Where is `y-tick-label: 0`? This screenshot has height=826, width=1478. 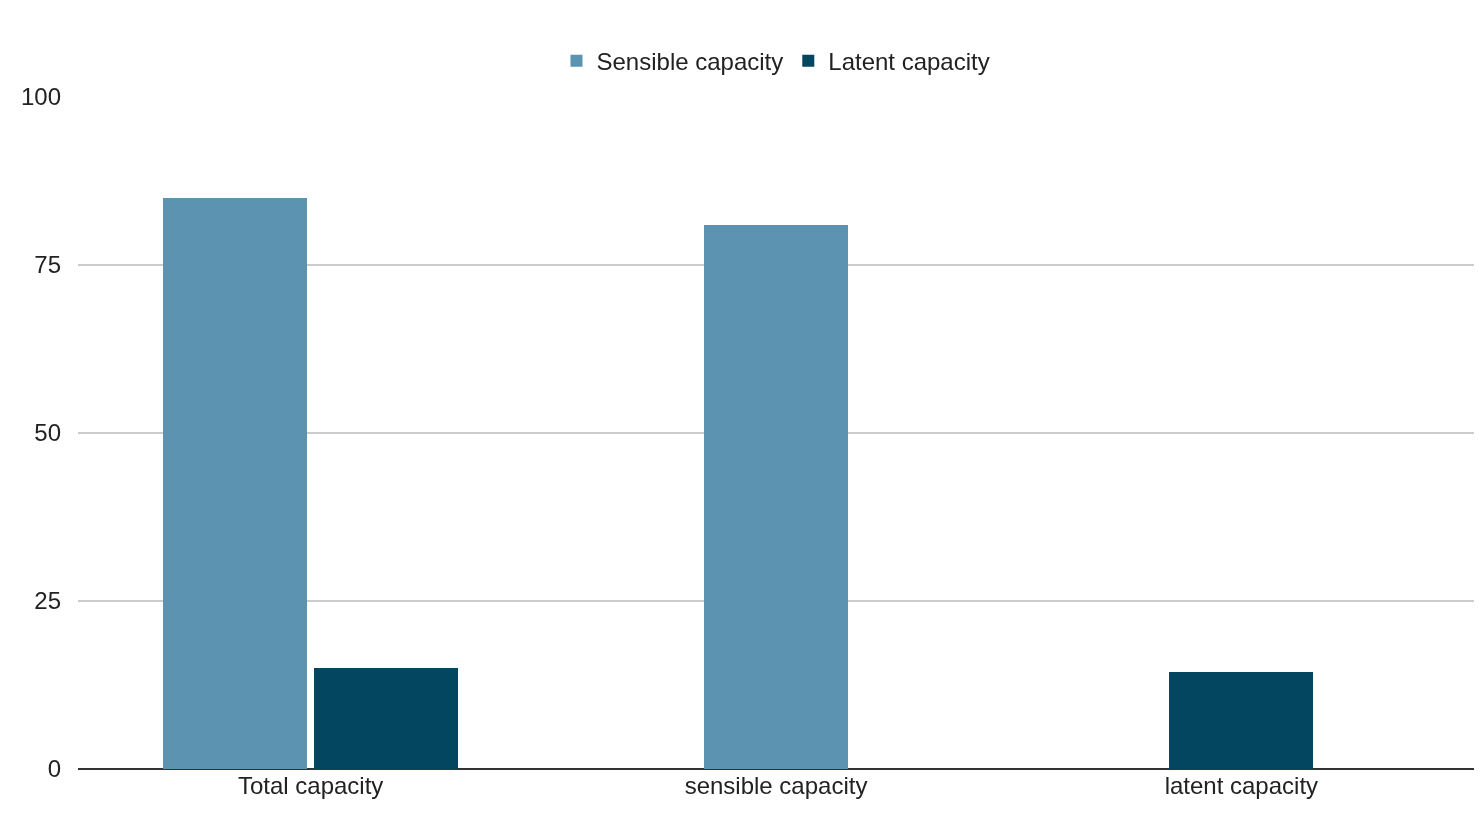 y-tick-label: 0 is located at coordinates (54, 769).